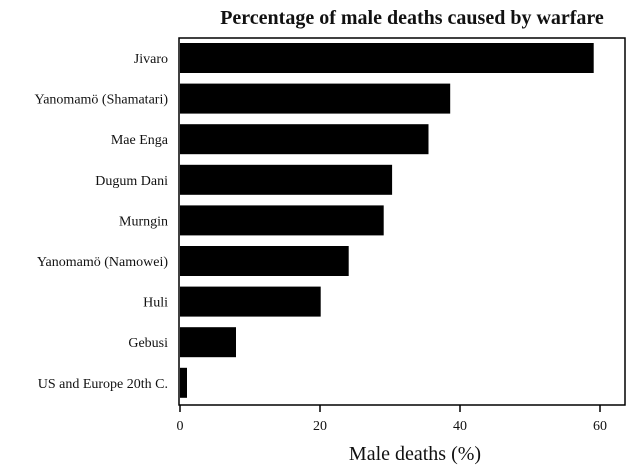 This screenshot has width=632, height=469. I want to click on category-label: Yanomamö (Namowei), so click(103, 262).